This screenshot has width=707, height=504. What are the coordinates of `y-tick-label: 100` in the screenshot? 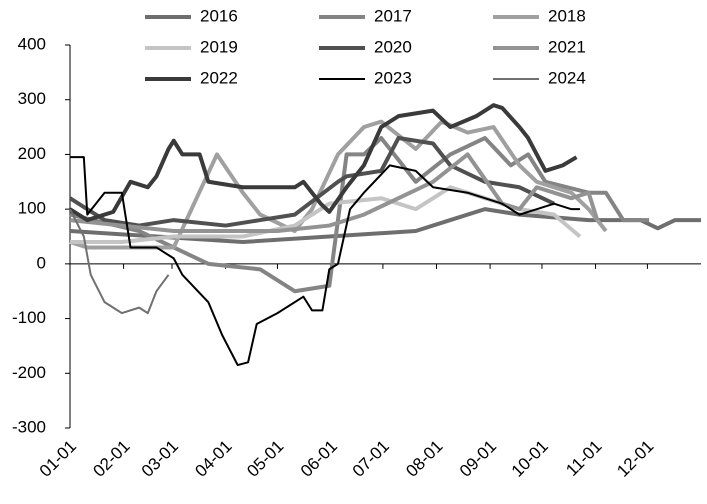 It's located at (32, 208).